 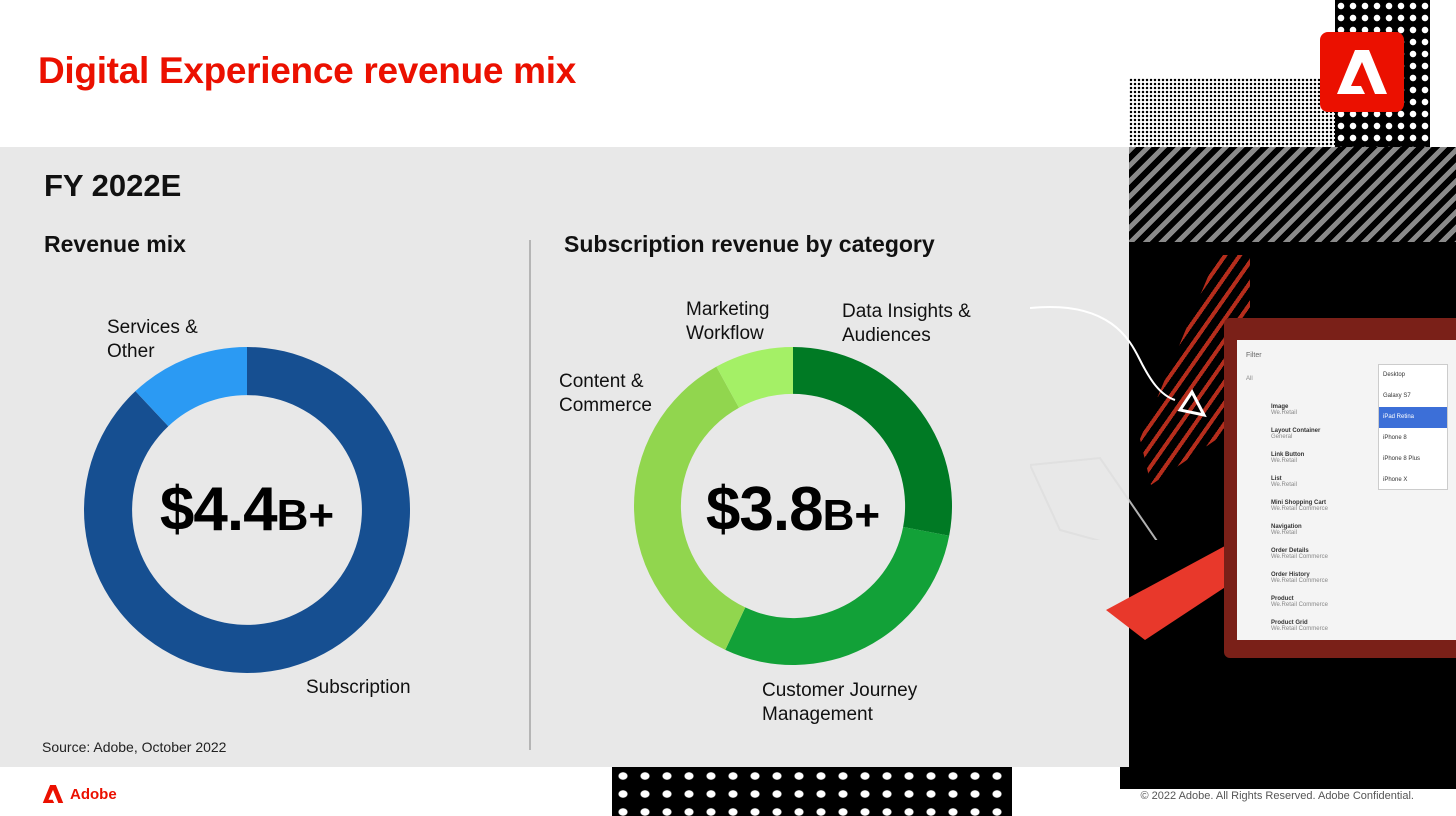 What do you see at coordinates (1234, 113) in the screenshot?
I see `dot-pattern-decoration` at bounding box center [1234, 113].